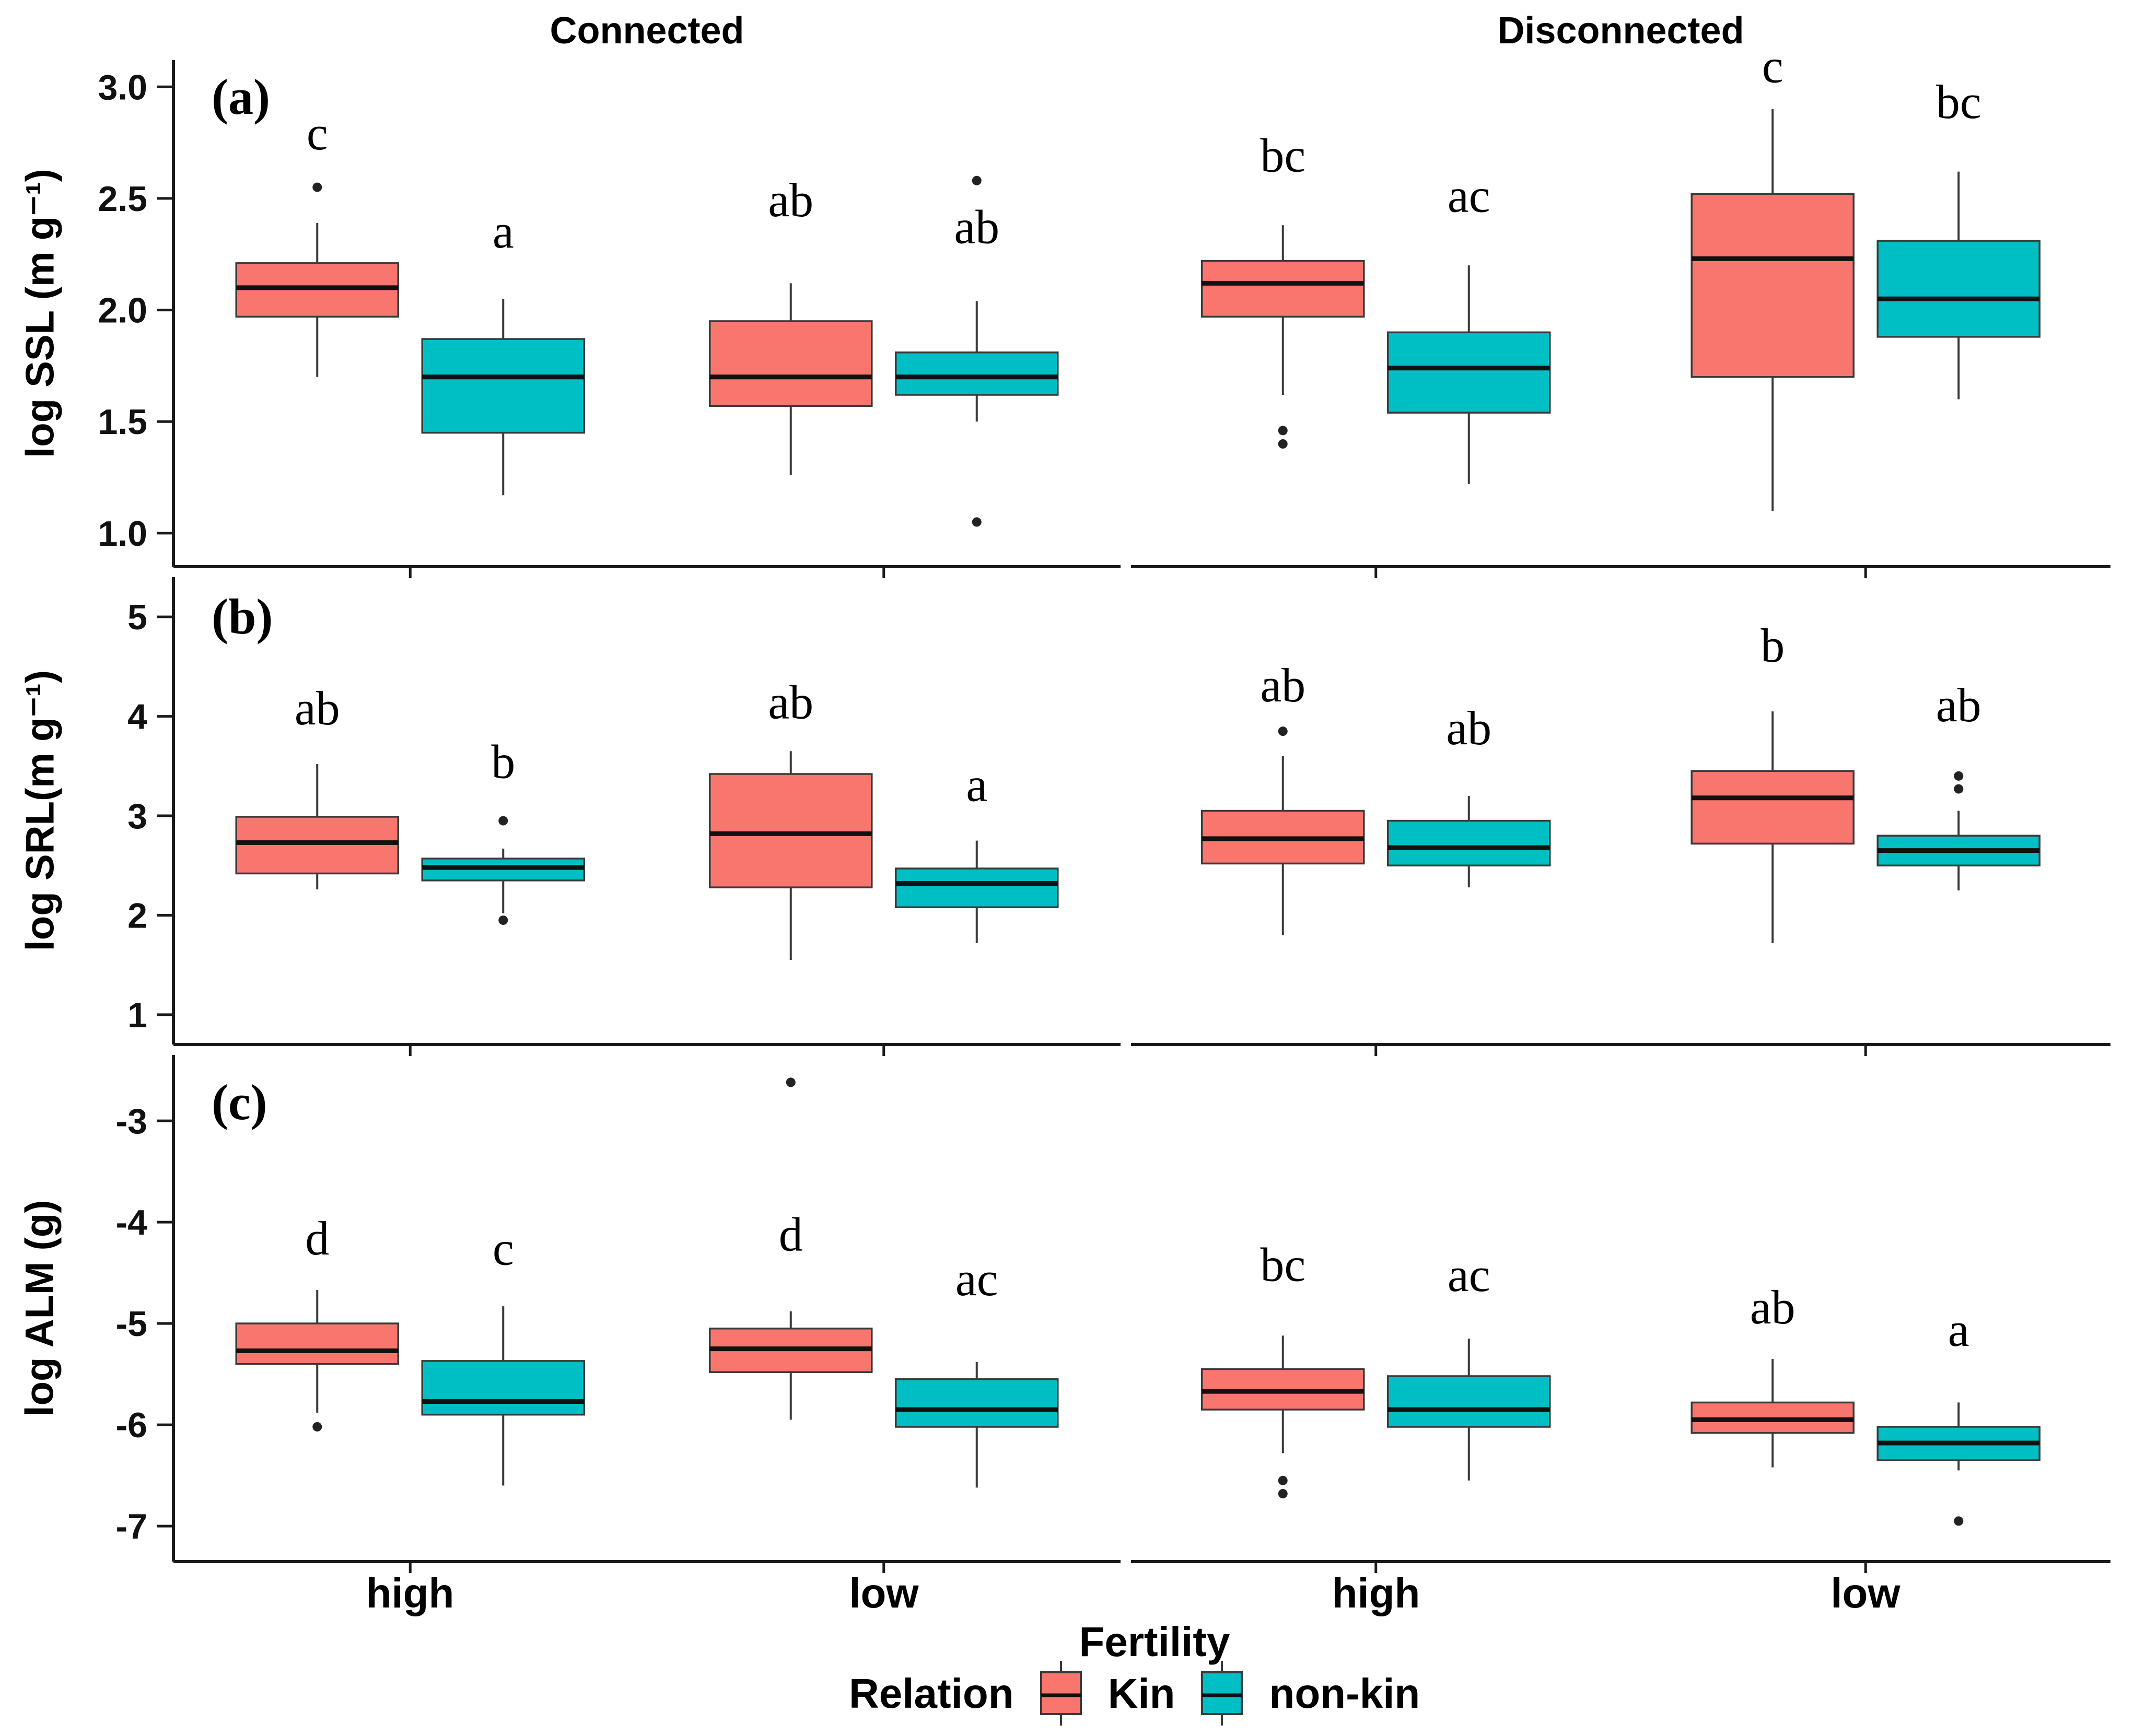 The image size is (2134, 1736). What do you see at coordinates (239, 1102) in the screenshot?
I see `panel-tag-c: (c)` at bounding box center [239, 1102].